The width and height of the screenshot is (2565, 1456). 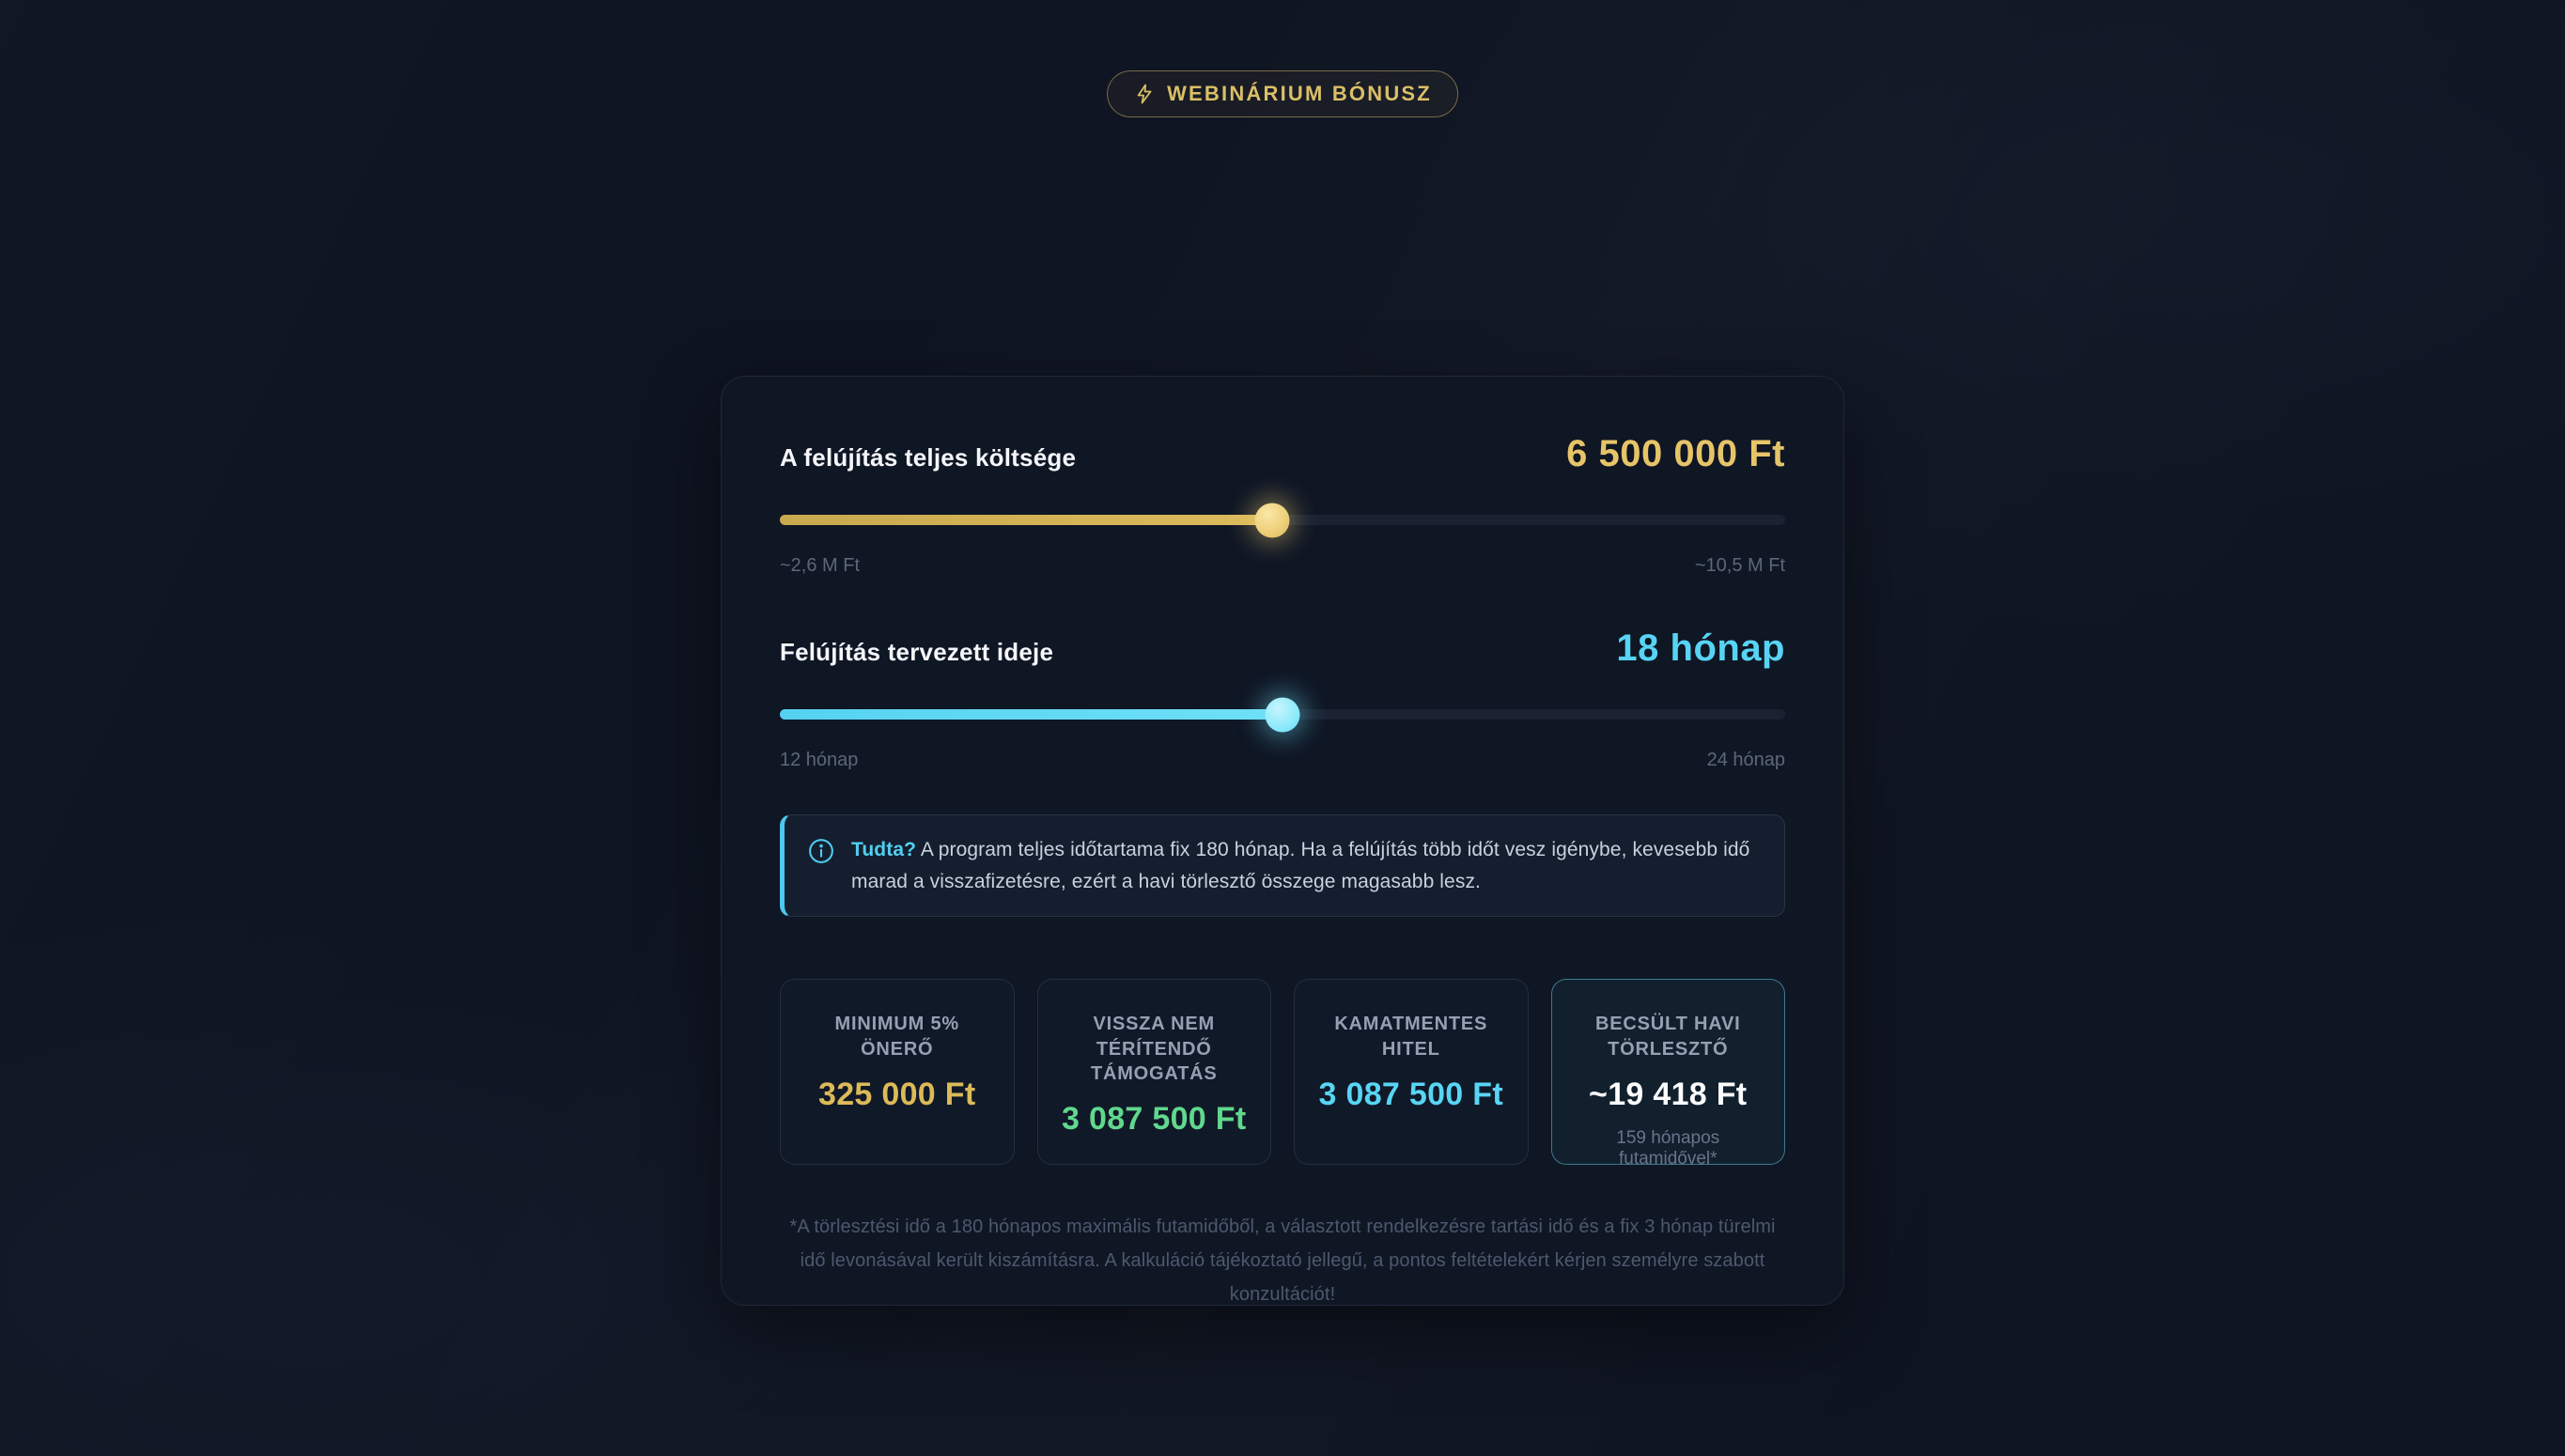 I want to click on stat-value: 325 000 Ft, so click(x=897, y=1094).